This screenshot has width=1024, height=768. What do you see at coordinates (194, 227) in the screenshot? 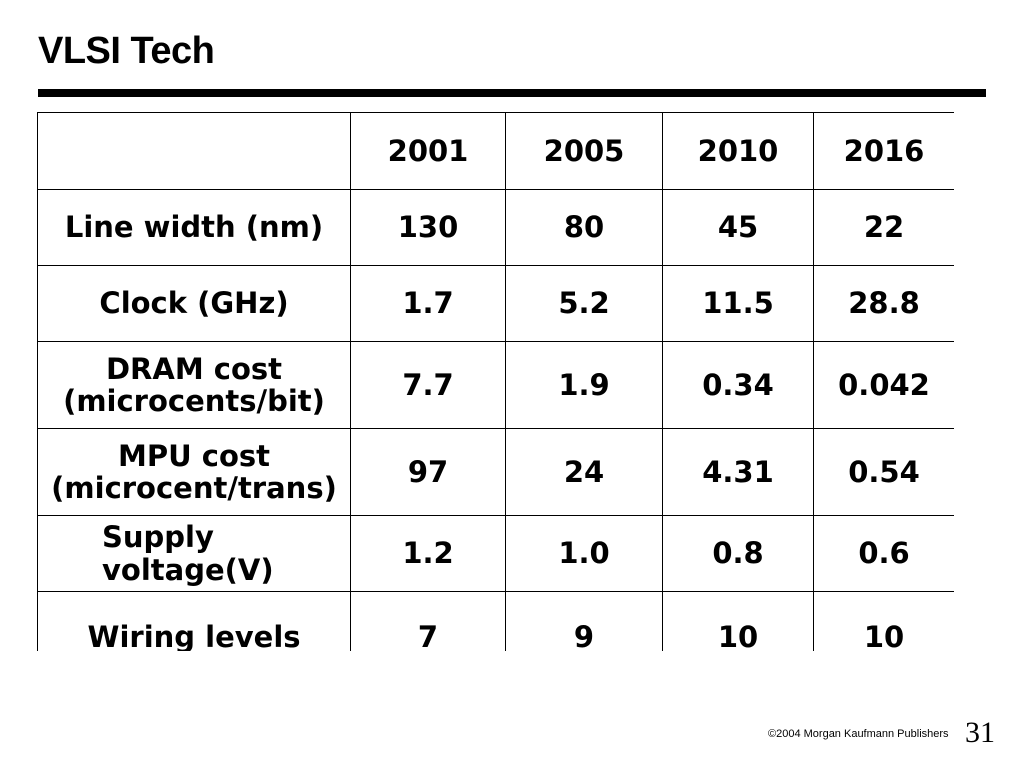
I see `row-label: Line width (nm)` at bounding box center [194, 227].